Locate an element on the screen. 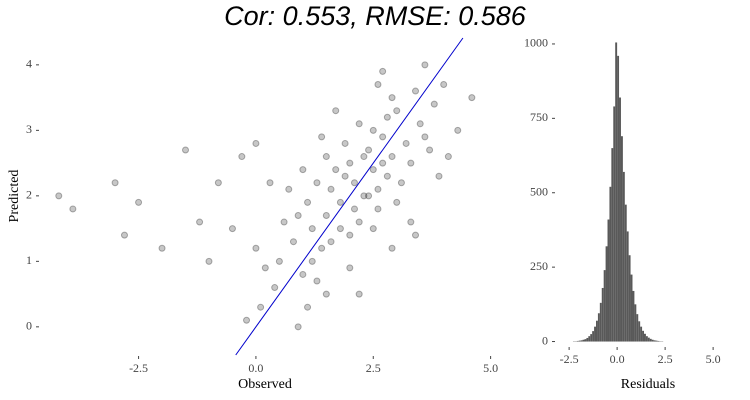  y-tick-label: 1000 is located at coordinates (536, 43).